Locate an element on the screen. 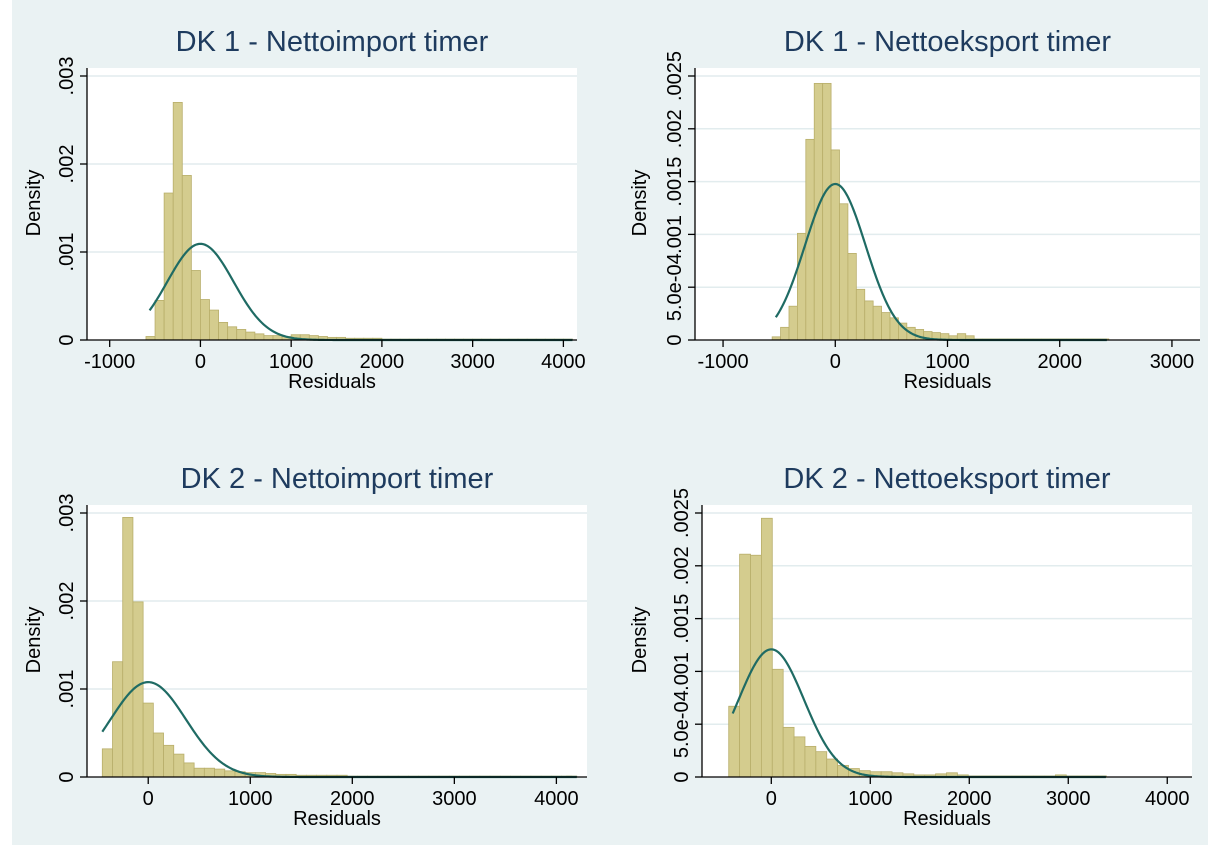 This screenshot has height=850, width=1208. chart-title: DK 2 - Nettoeksport timer is located at coordinates (946, 479).